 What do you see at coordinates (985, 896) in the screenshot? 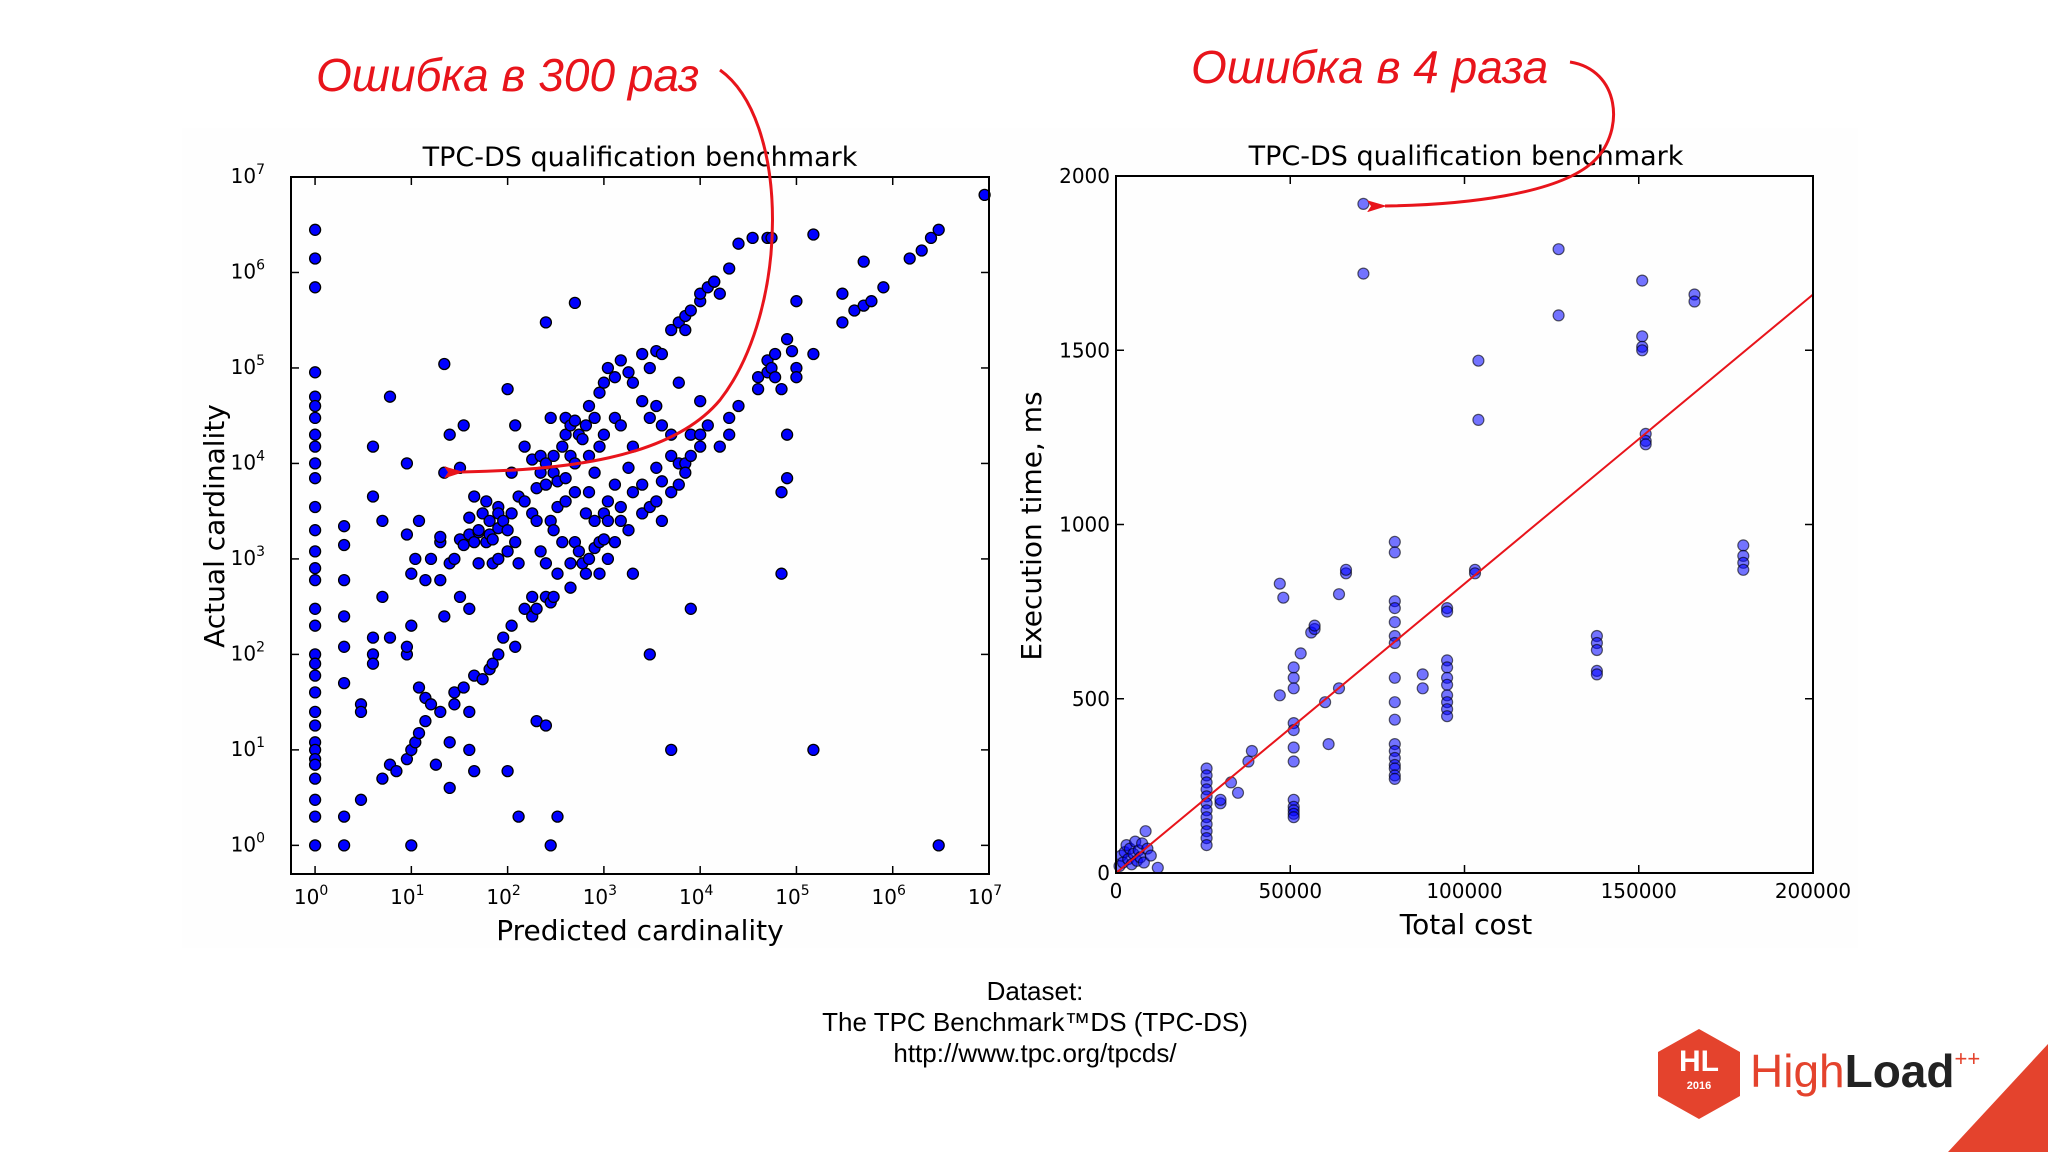
I see `x-tick-label: 10⁷` at bounding box center [985, 896].